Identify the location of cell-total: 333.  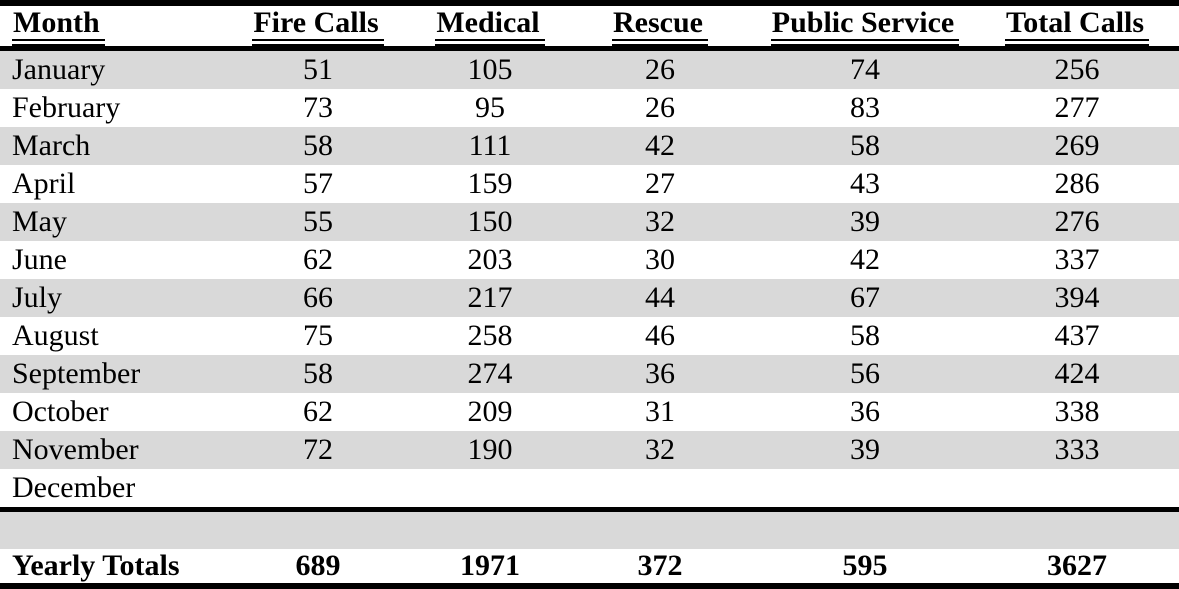
(1077, 449).